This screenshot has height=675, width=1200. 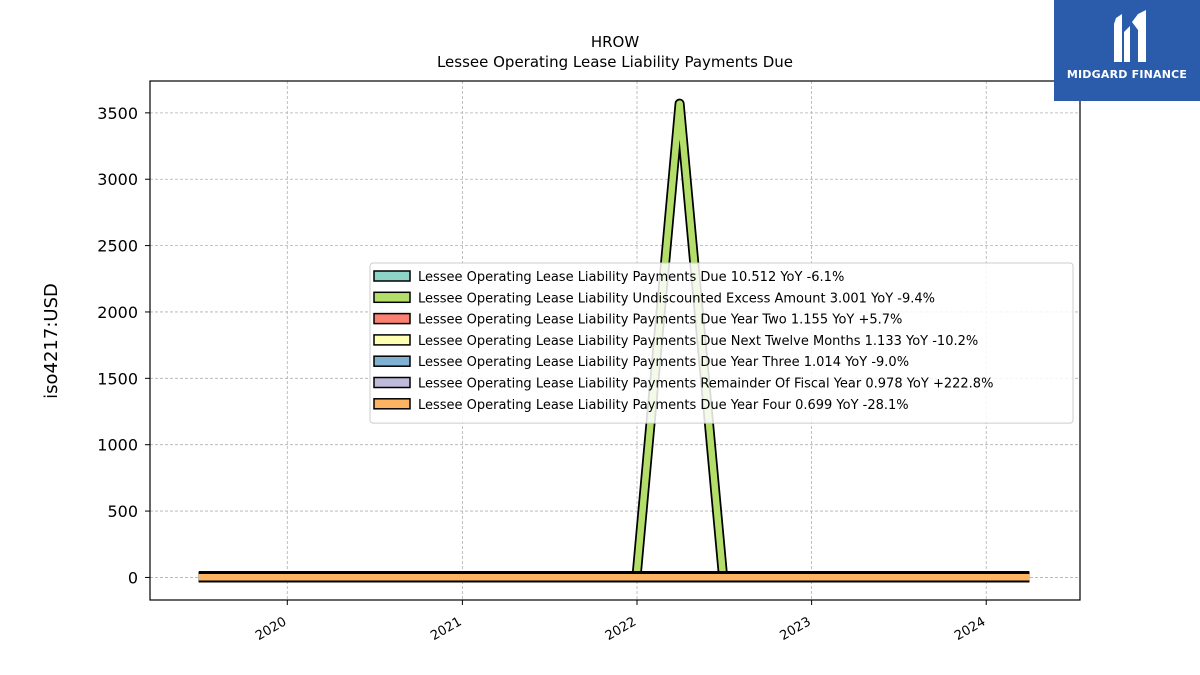 What do you see at coordinates (133, 577) in the screenshot?
I see `y-tick-label: 0` at bounding box center [133, 577].